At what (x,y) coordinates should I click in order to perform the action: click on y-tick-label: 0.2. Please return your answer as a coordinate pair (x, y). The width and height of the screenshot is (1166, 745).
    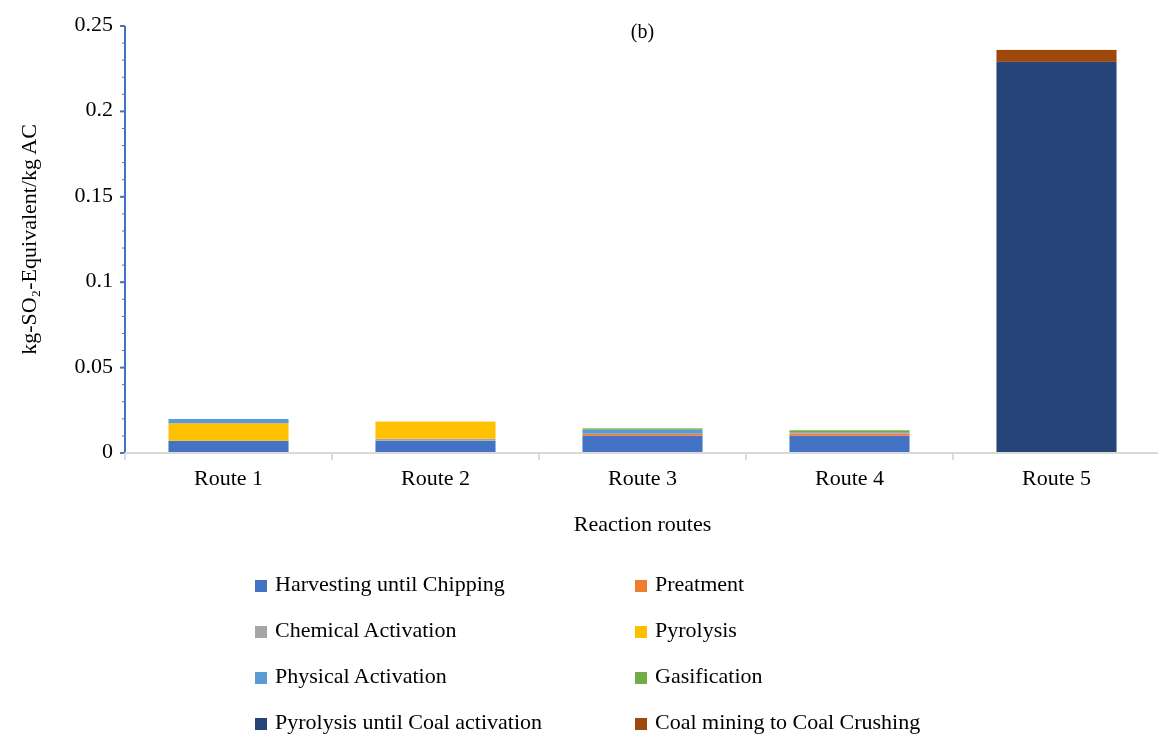
    Looking at the image, I should click on (99, 109).